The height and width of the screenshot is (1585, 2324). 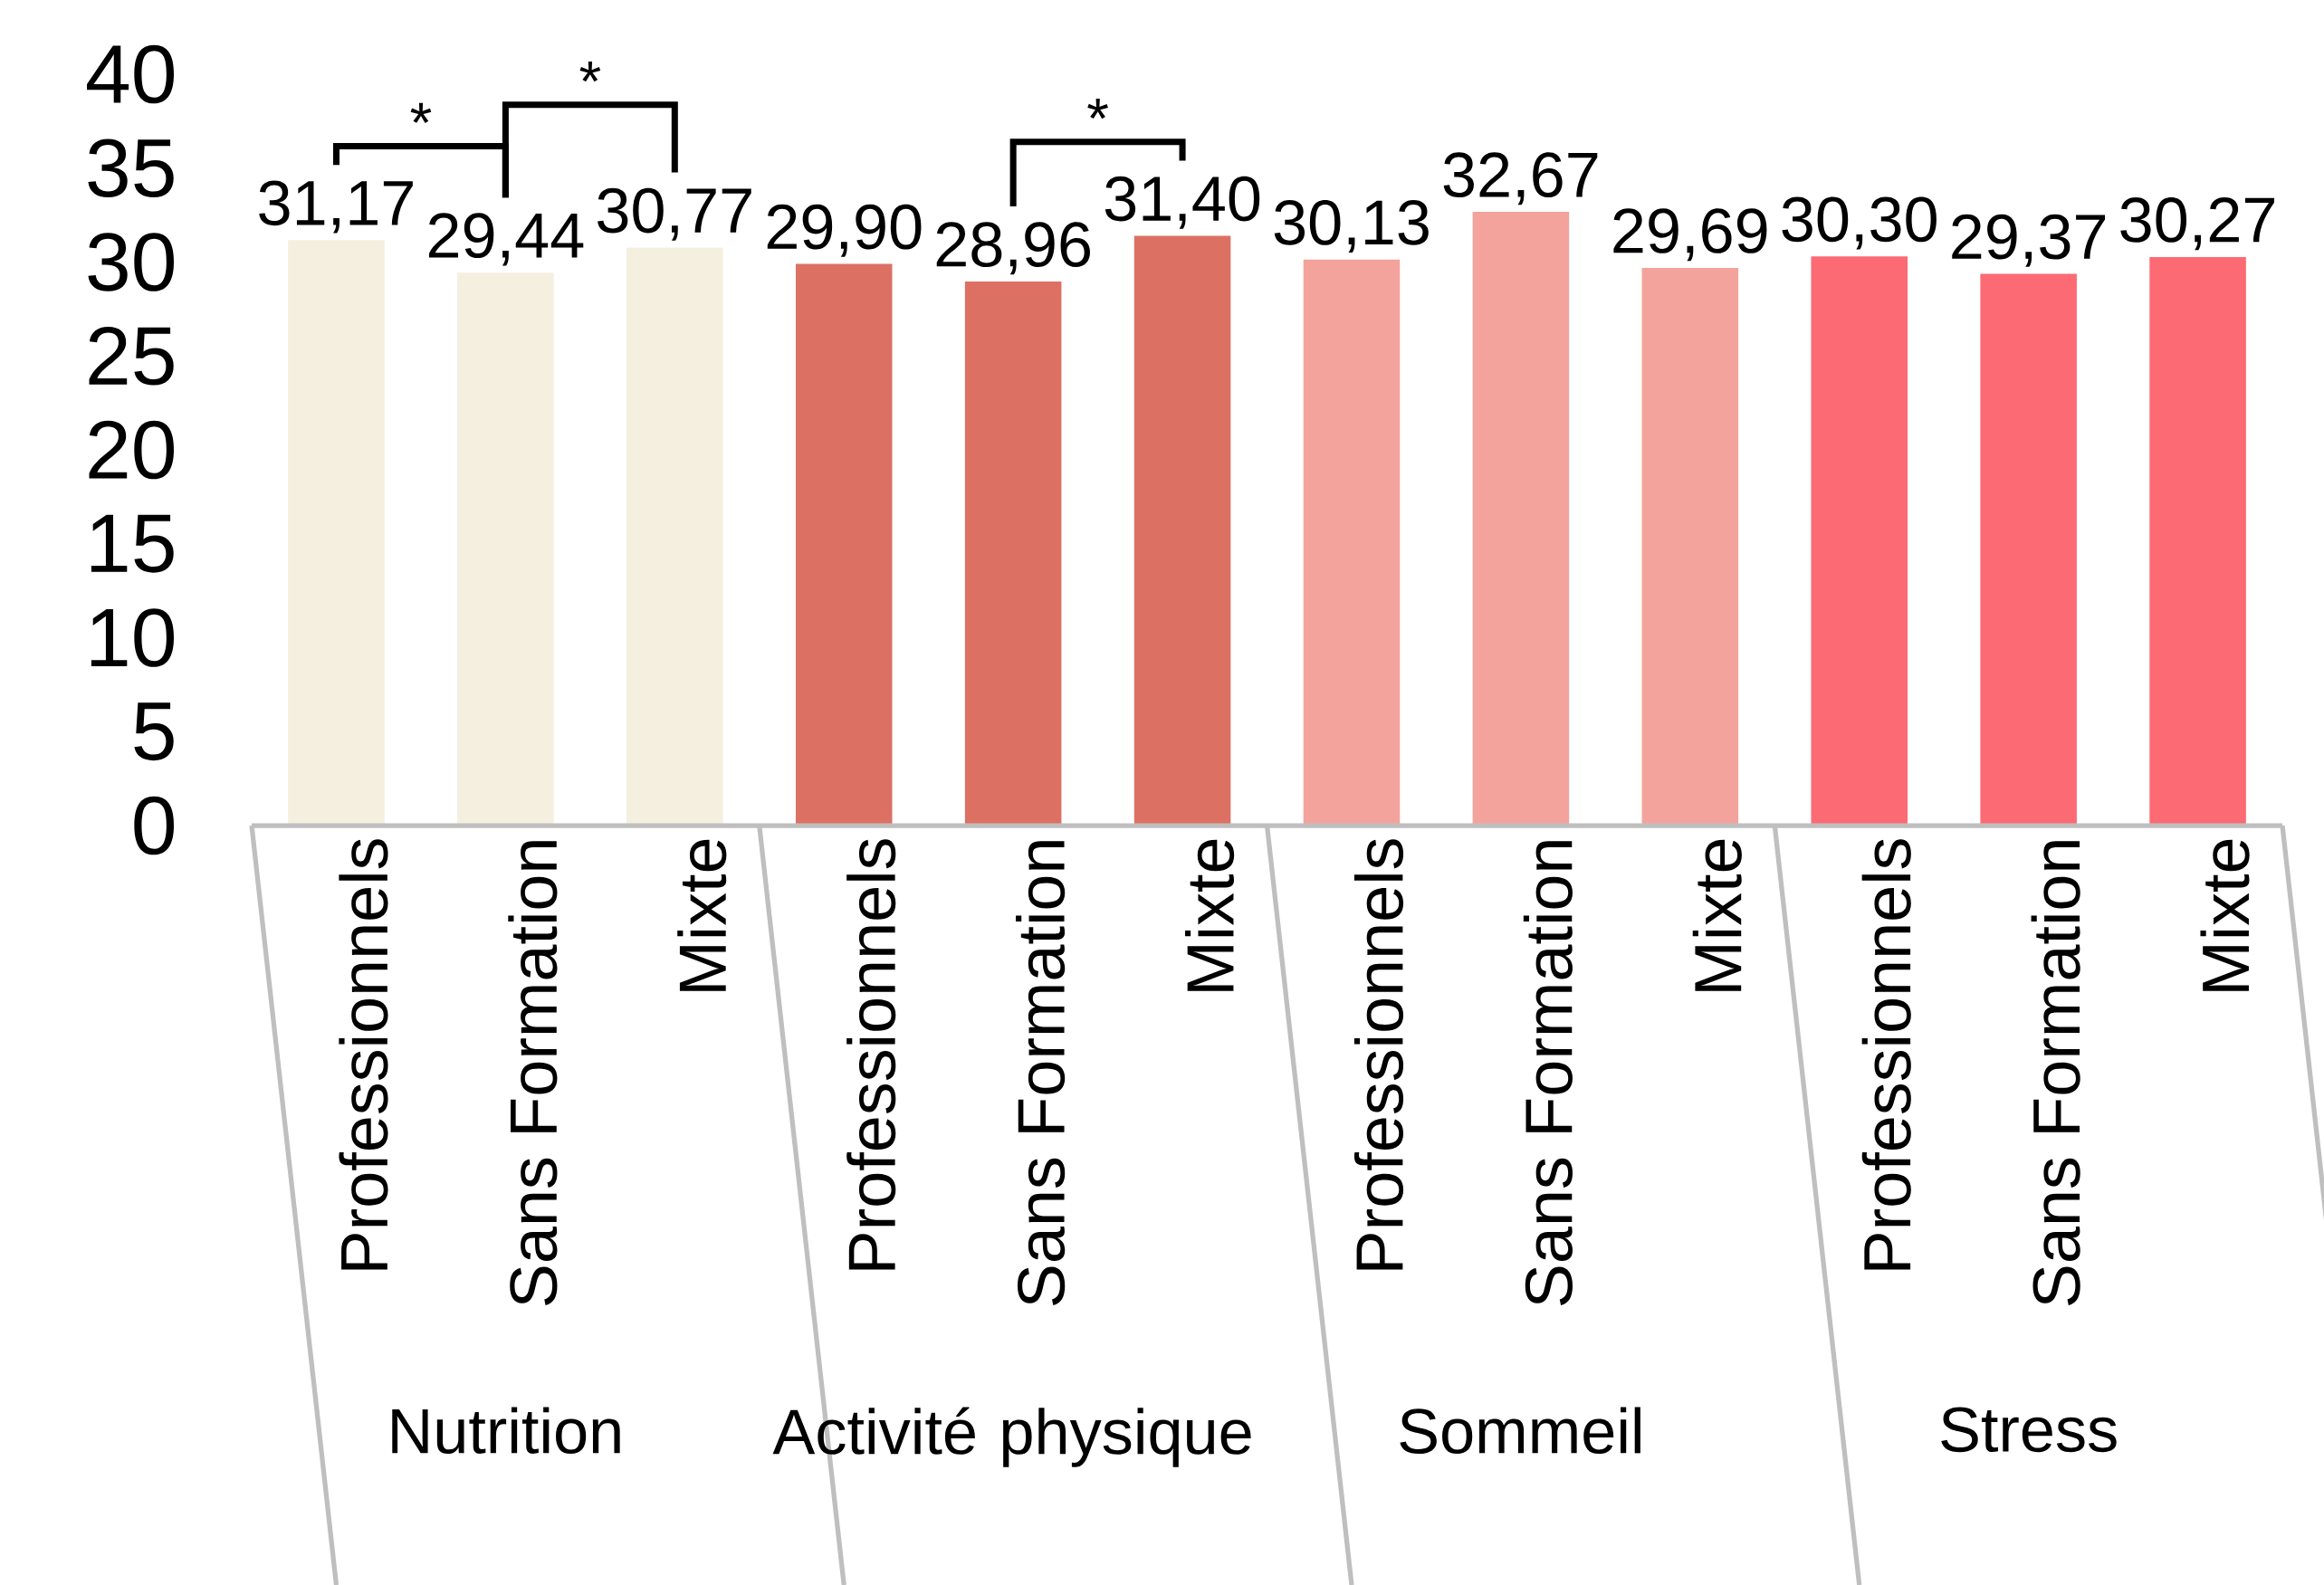 What do you see at coordinates (1520, 1431) in the screenshot?
I see `text: Sommeil` at bounding box center [1520, 1431].